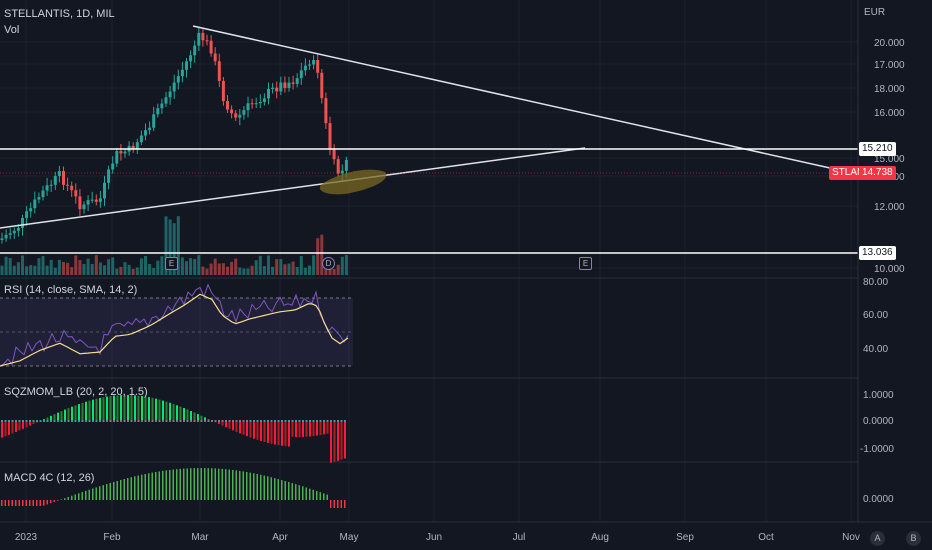 The width and height of the screenshot is (932, 550). What do you see at coordinates (328, 263) in the screenshot?
I see `dividend-marker: D` at bounding box center [328, 263].